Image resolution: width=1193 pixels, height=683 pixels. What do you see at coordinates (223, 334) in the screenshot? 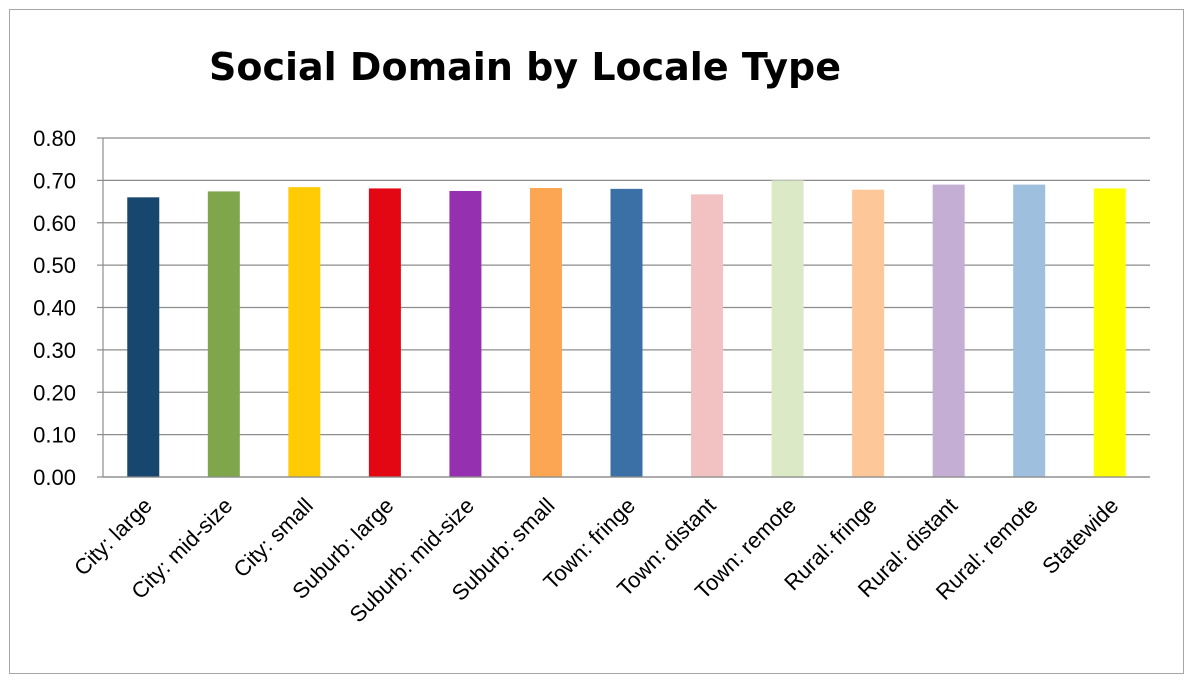
I see `bar-city-mid-size` at bounding box center [223, 334].